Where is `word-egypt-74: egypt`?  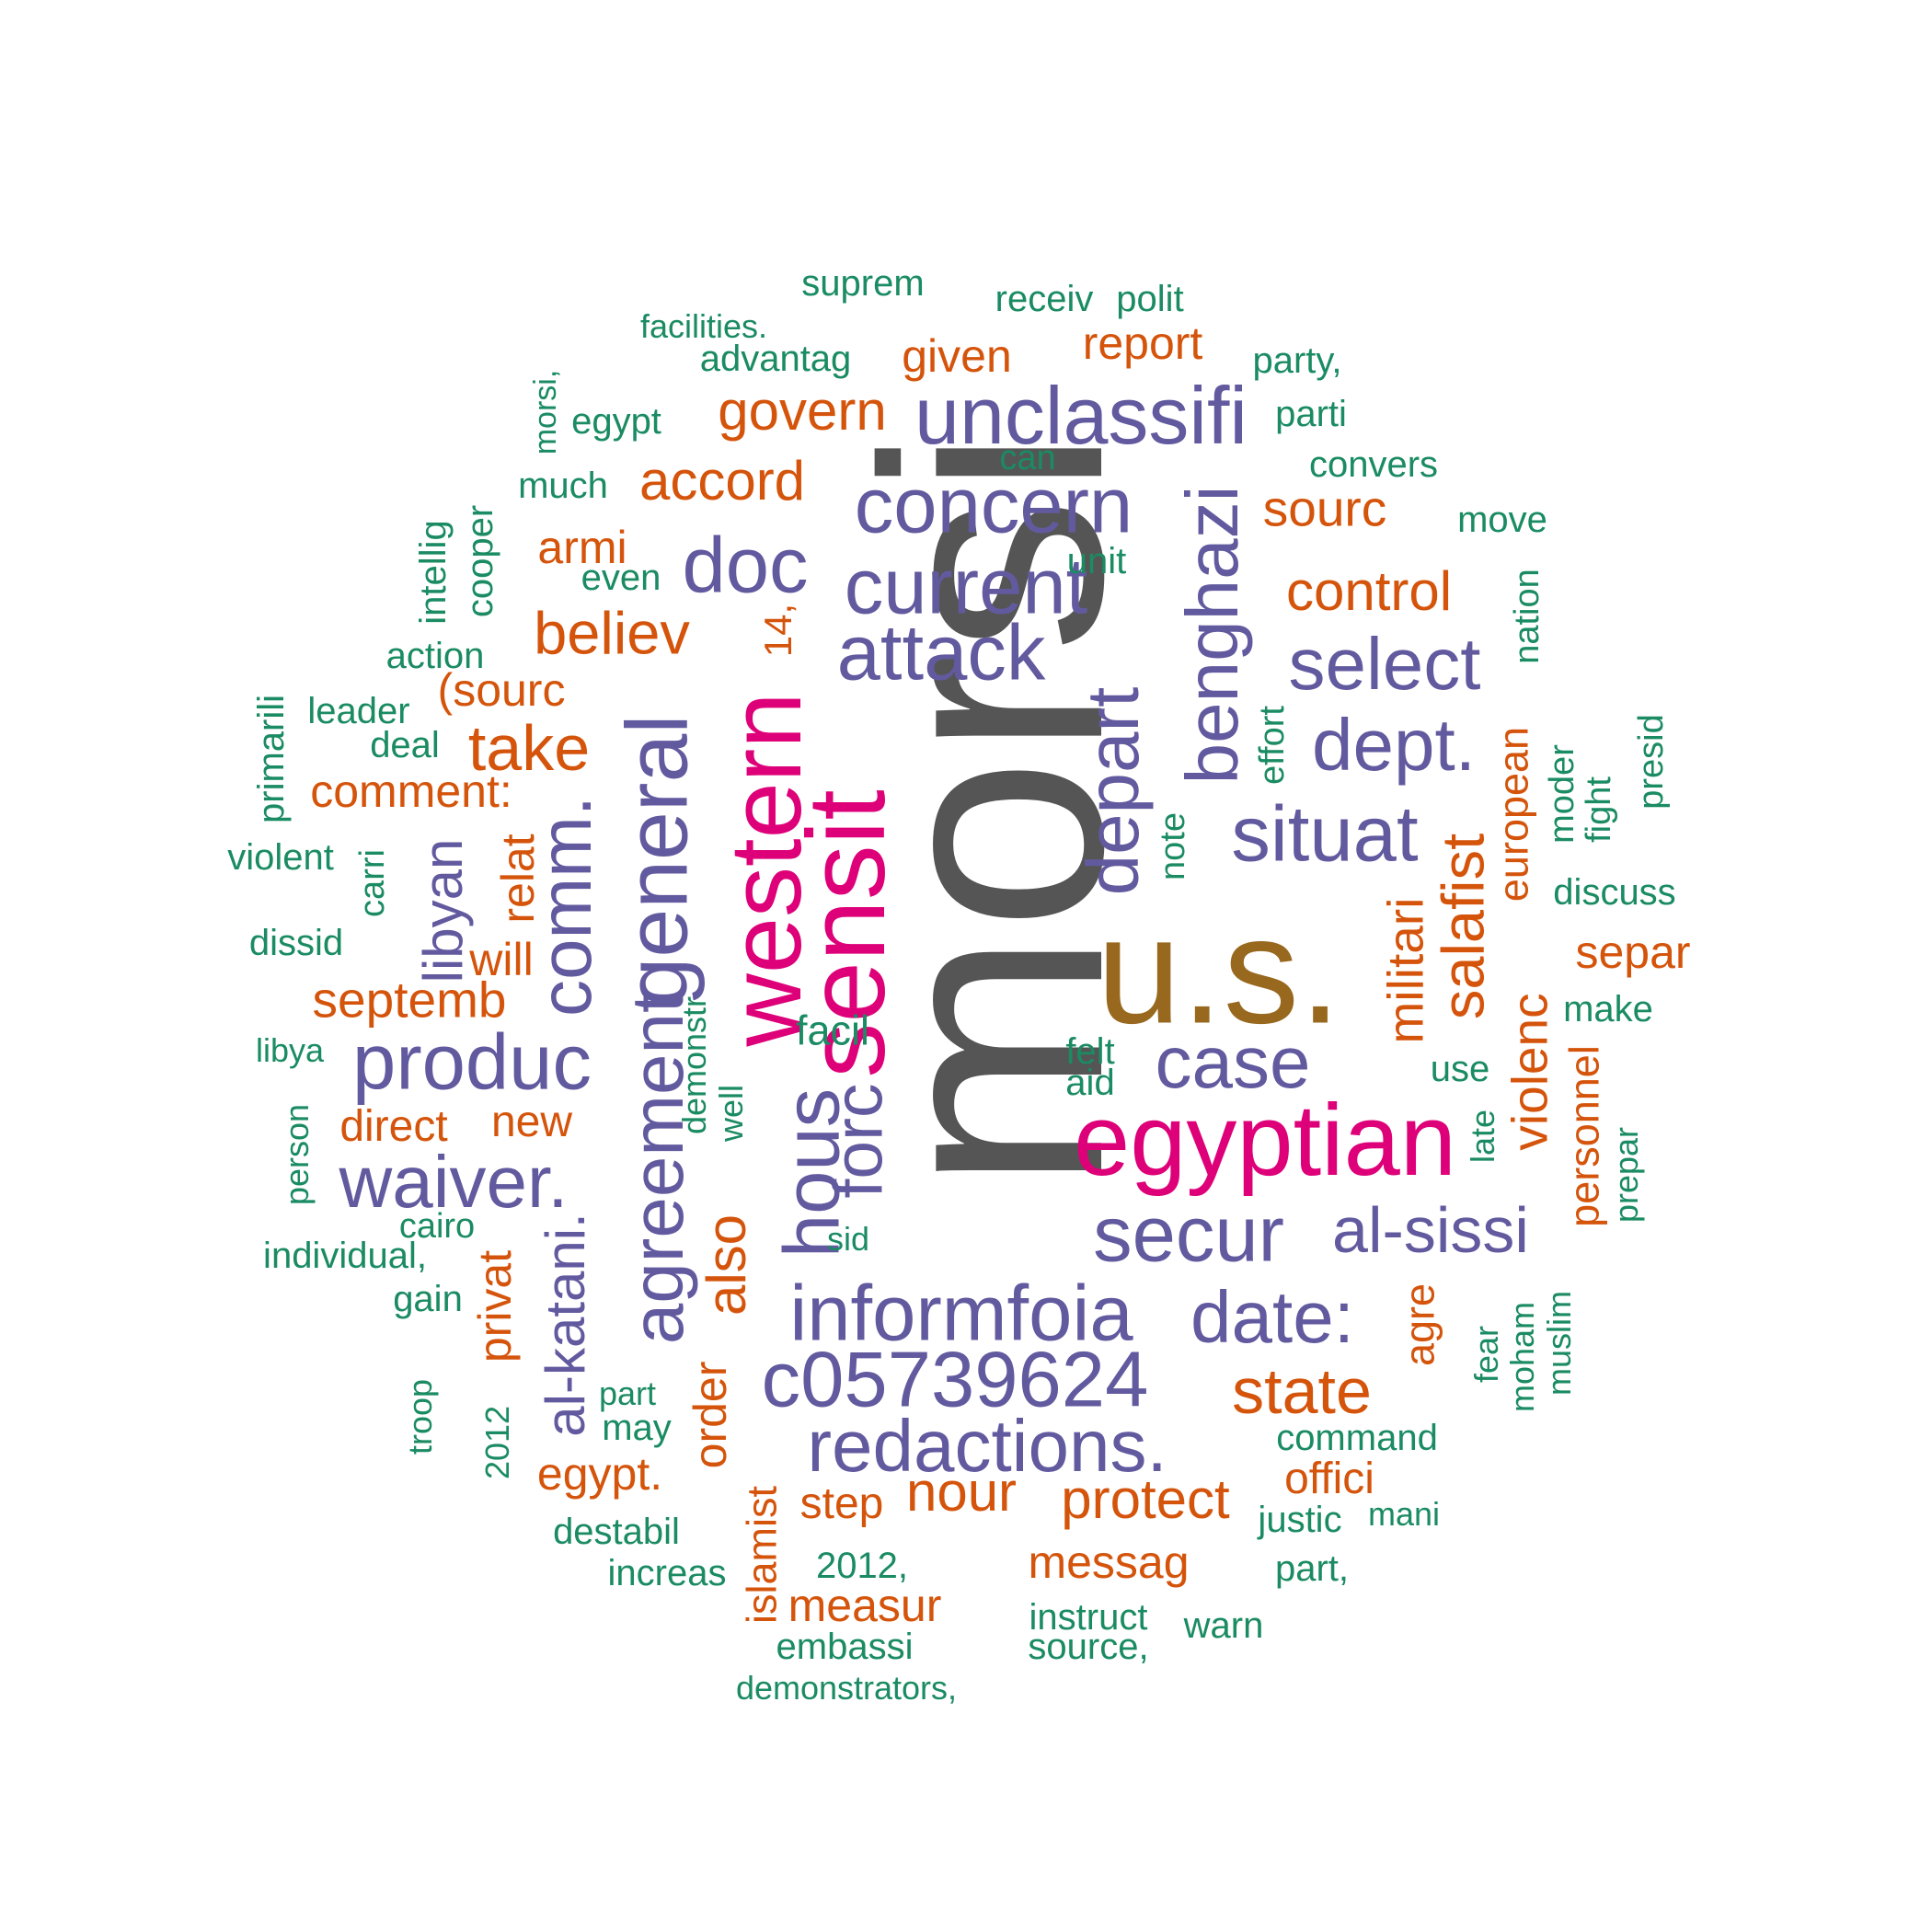 word-egypt-74: egypt is located at coordinates (616, 421).